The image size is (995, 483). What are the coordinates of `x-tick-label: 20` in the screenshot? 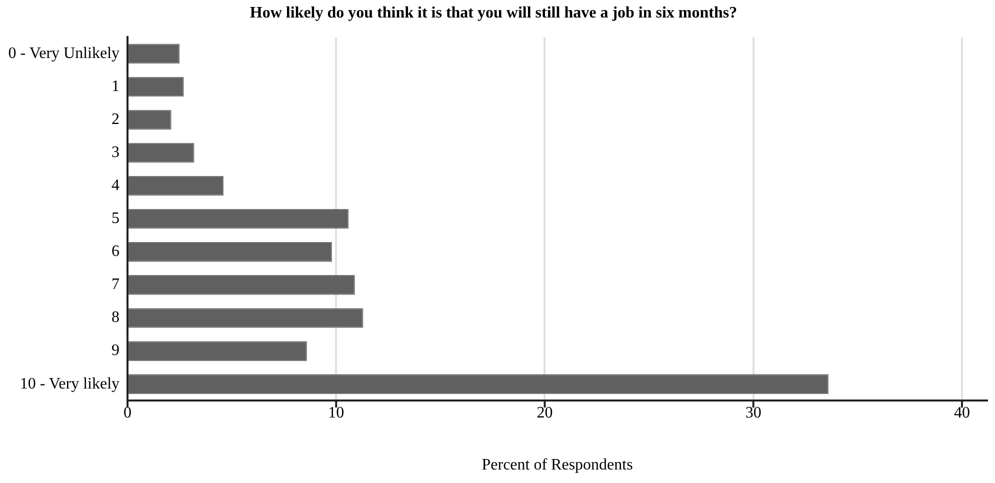 It's located at (544, 413).